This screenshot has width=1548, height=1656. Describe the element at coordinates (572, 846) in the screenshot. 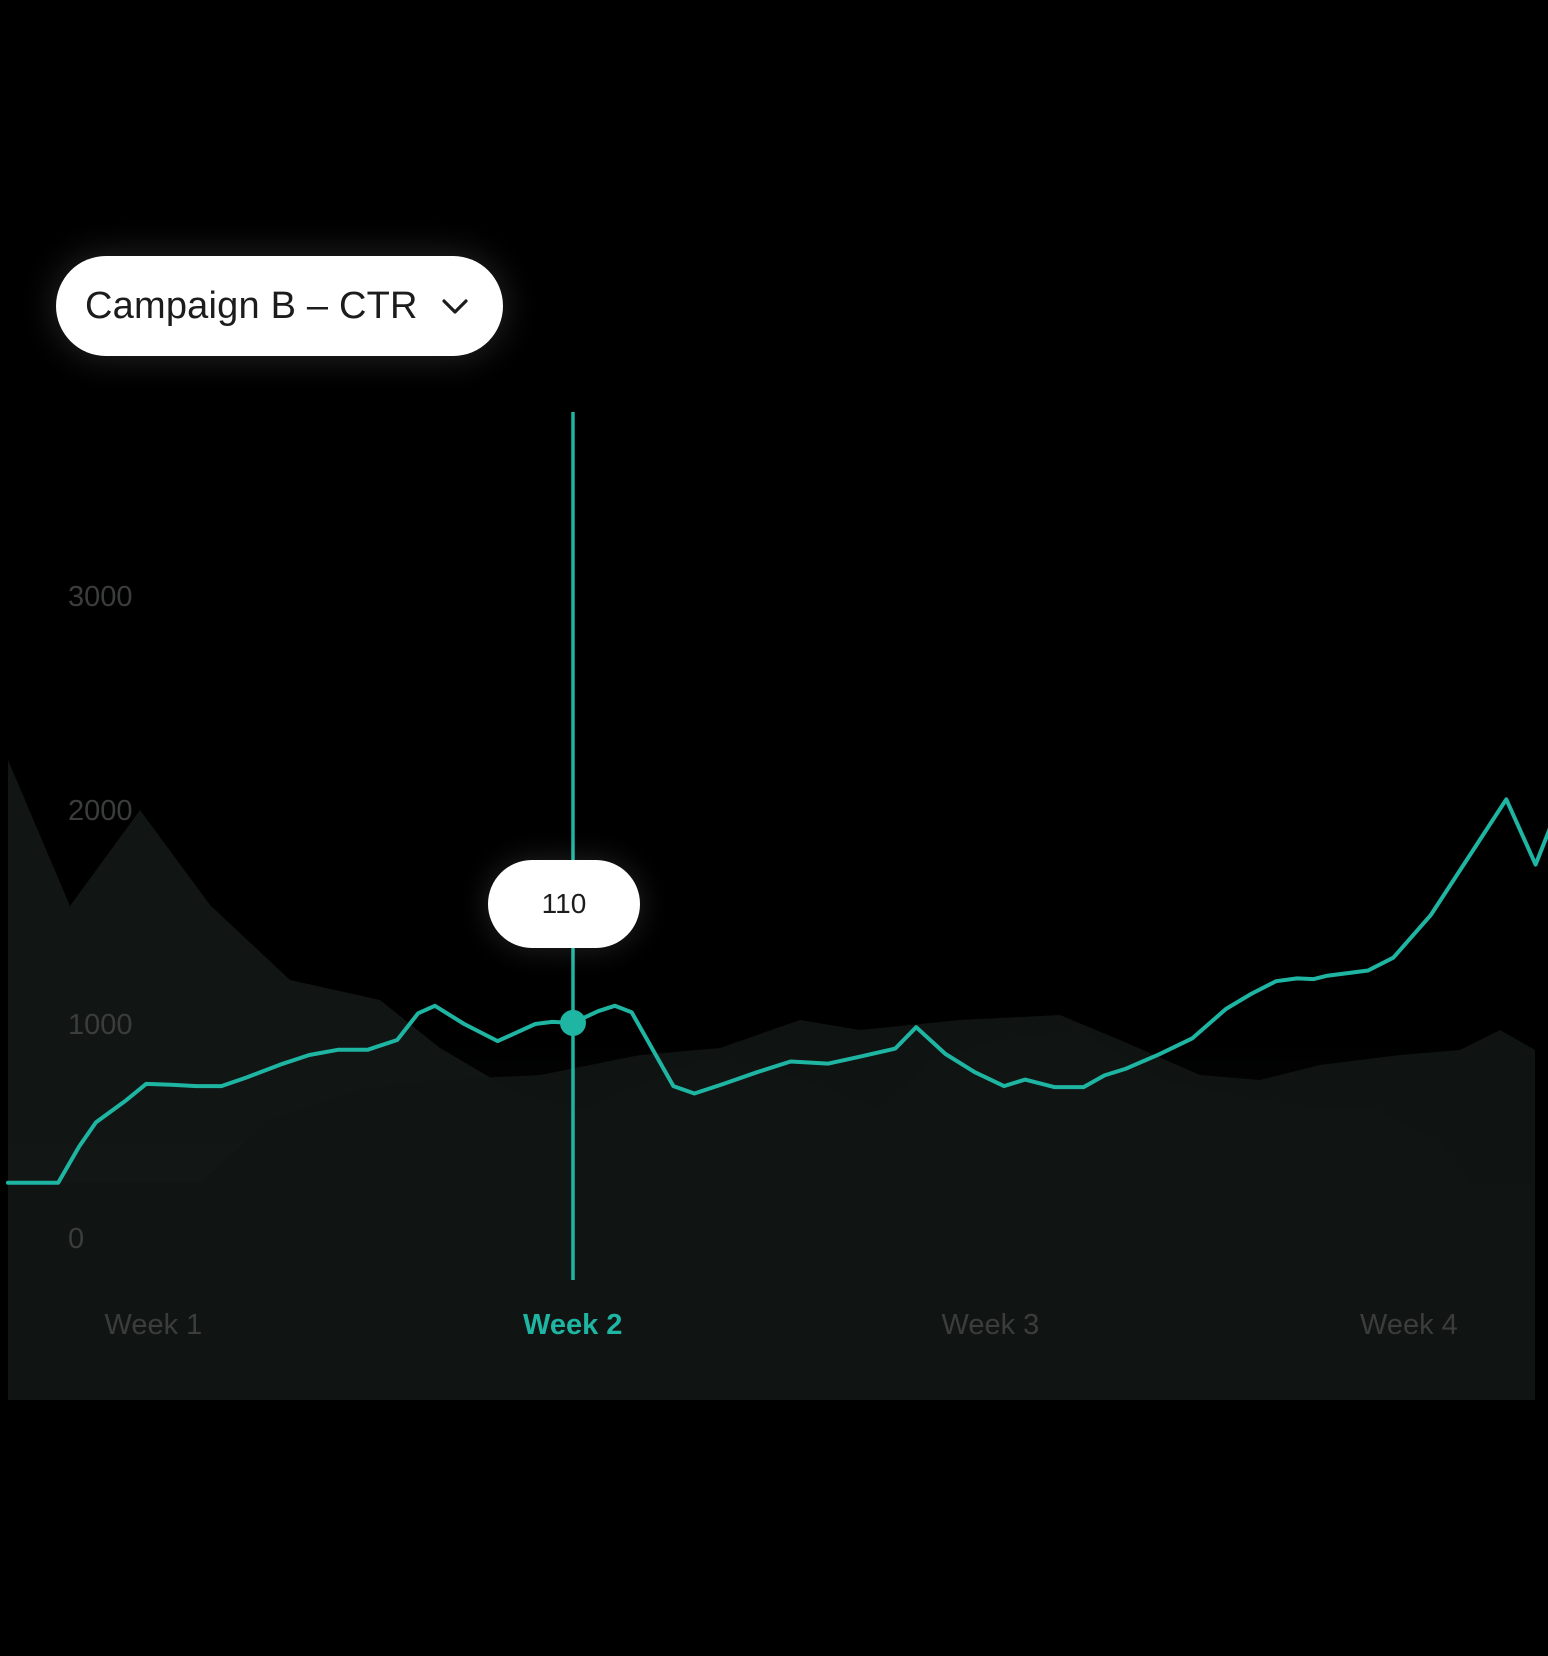

I see `hover-cursor` at that location.